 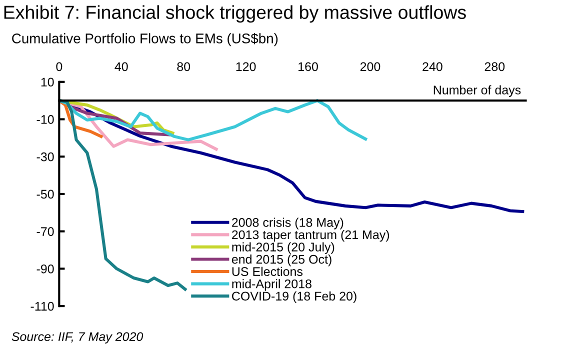 I want to click on x-tick-label: 160, so click(x=308, y=67).